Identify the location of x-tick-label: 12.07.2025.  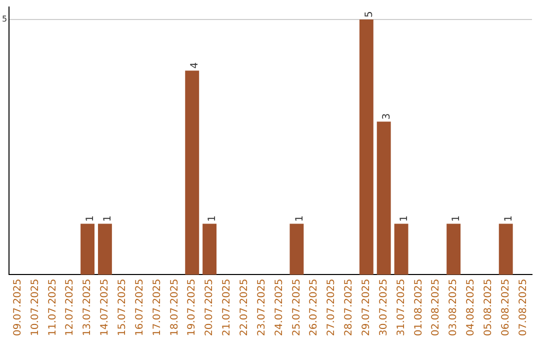
(70, 307).